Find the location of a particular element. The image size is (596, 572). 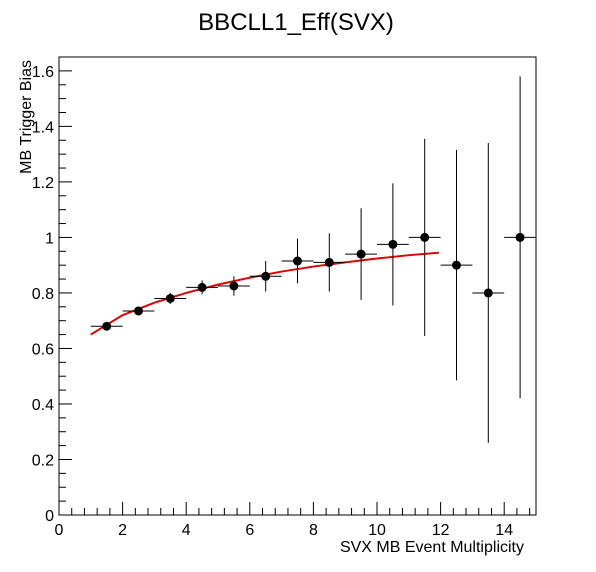

x-tick-label: 6 is located at coordinates (249, 530).